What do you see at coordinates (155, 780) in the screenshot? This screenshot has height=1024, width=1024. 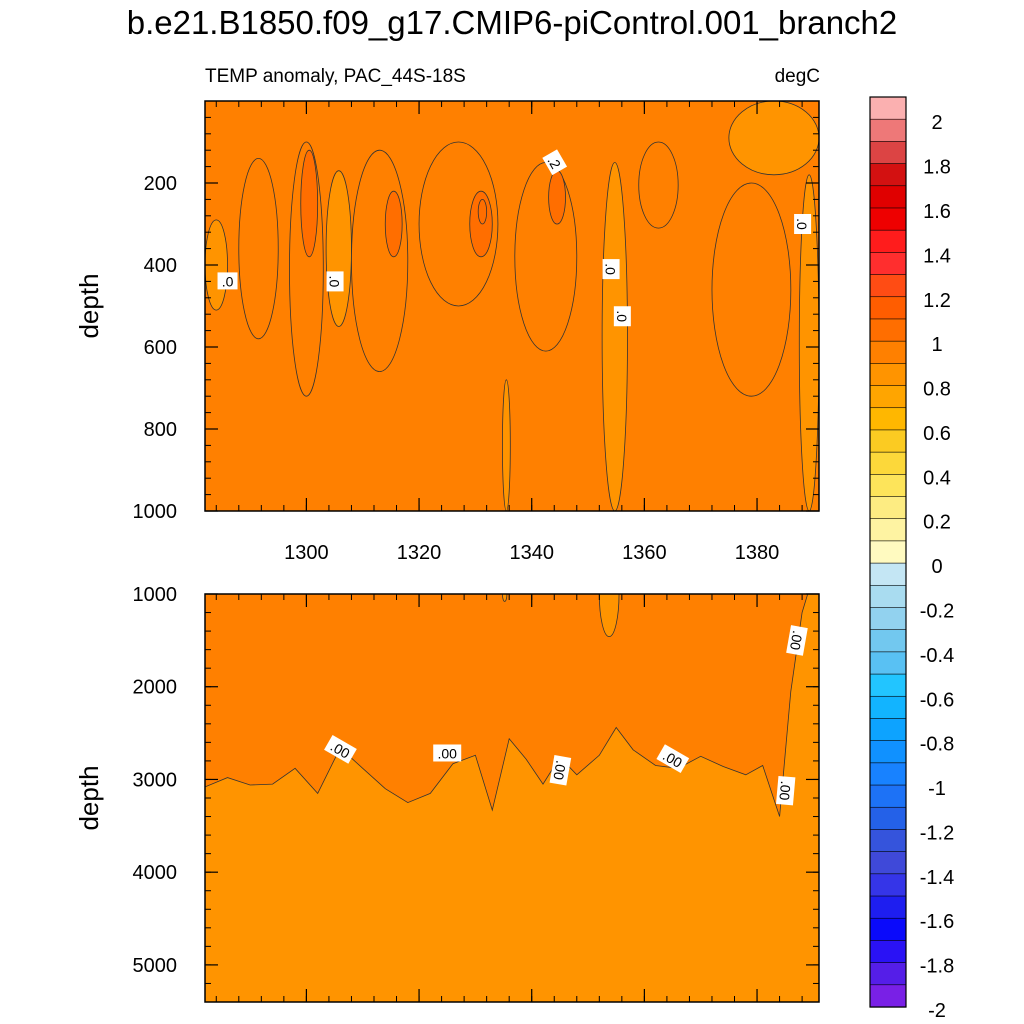 I see `y-tick-label: 3000` at bounding box center [155, 780].